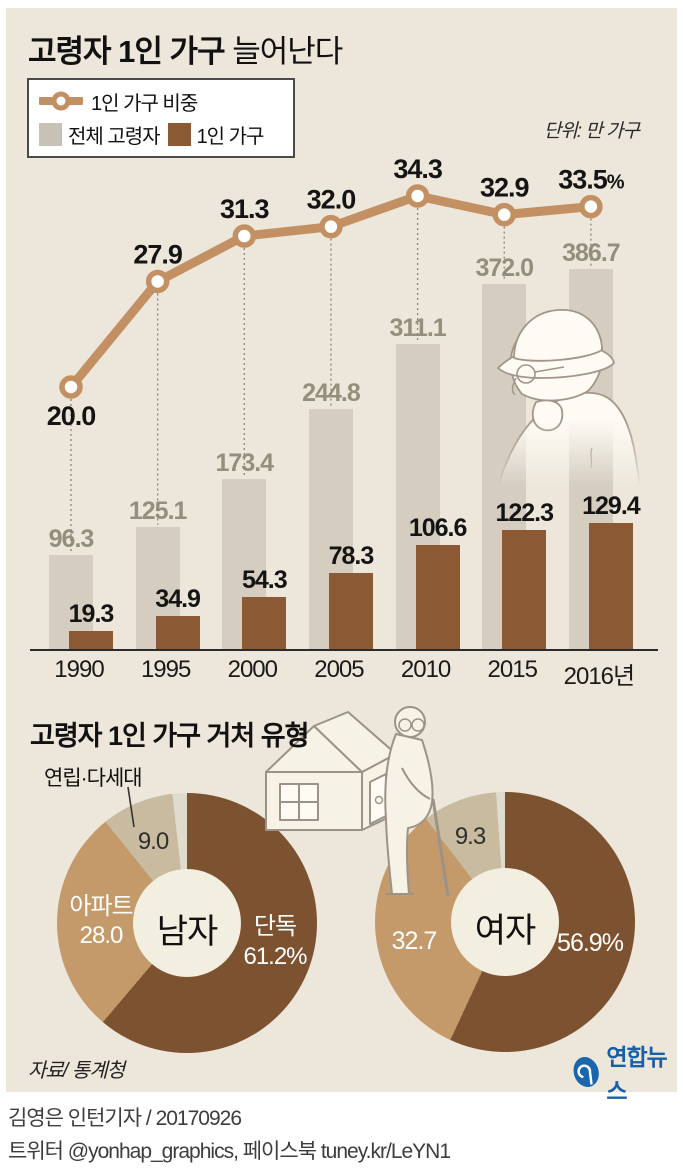 The width and height of the screenshot is (683, 1173). Describe the element at coordinates (504, 267) in the screenshot. I see `bar-total-value: 372.0` at that location.